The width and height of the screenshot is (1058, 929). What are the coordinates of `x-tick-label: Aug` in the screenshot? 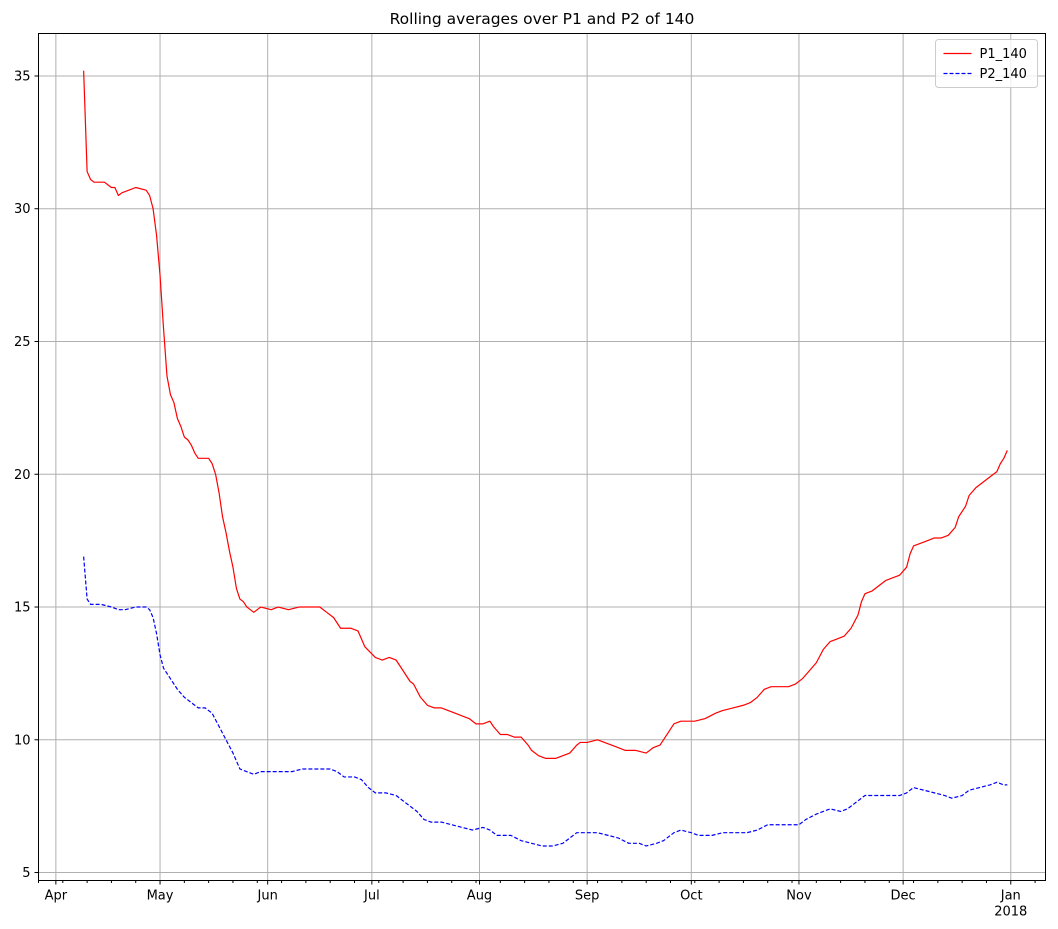 It's located at (479, 896).